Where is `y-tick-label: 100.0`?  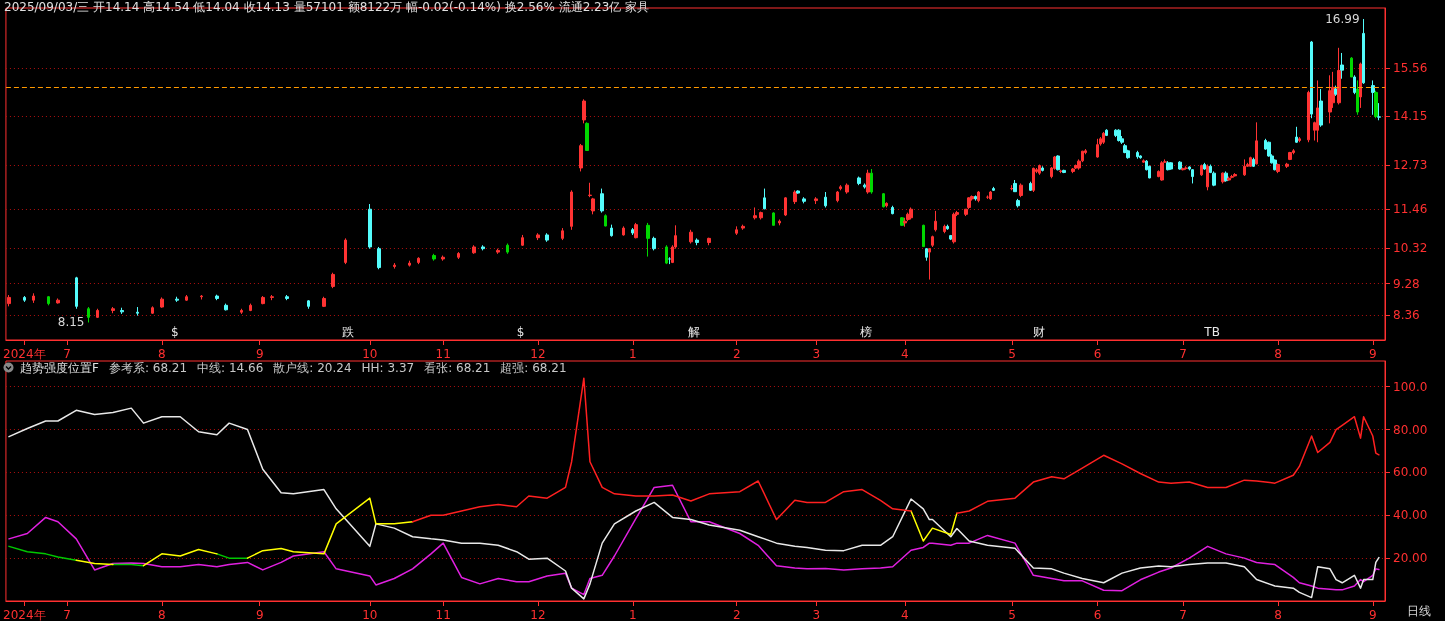 y-tick-label: 100.0 is located at coordinates (1410, 386).